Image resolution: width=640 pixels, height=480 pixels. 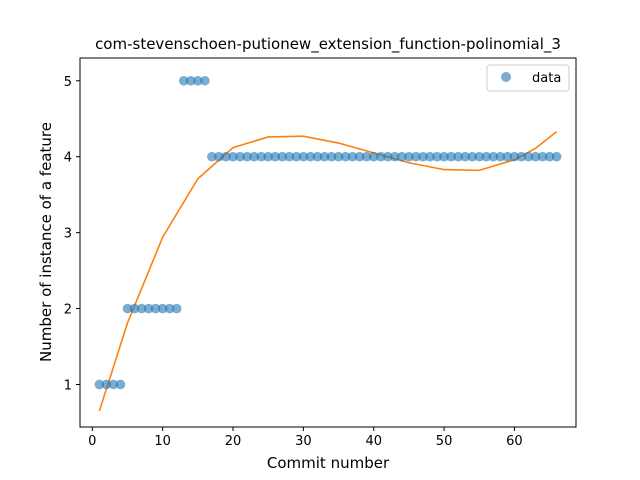 I want to click on y-tick-label: 3, so click(x=68, y=234).